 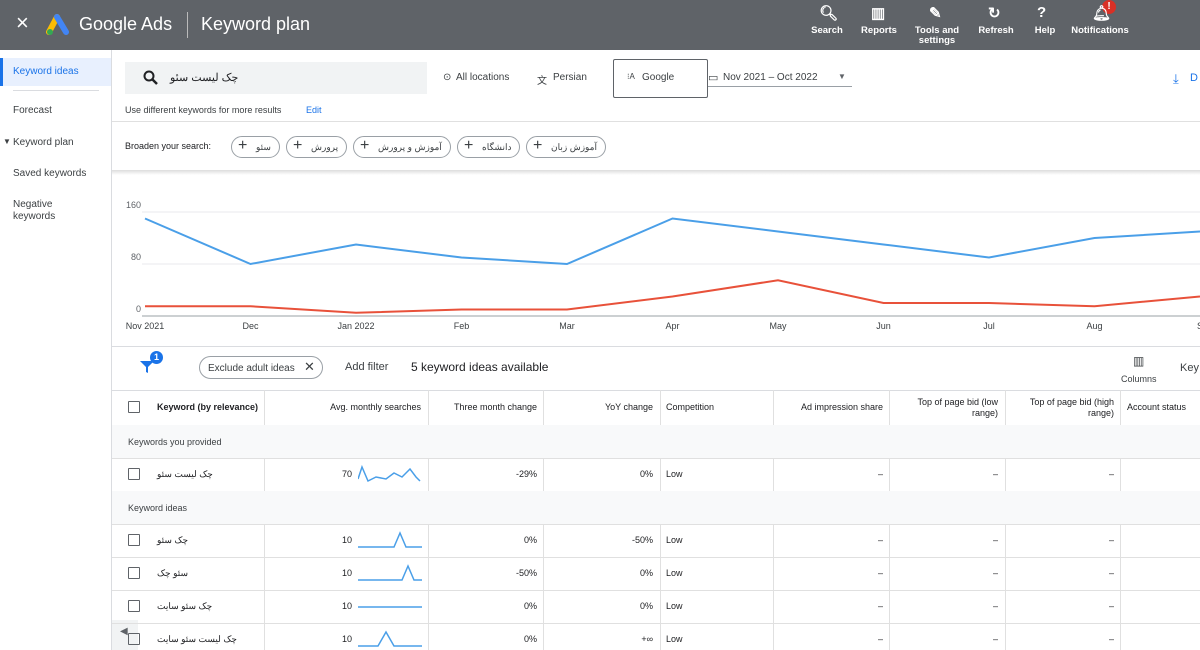 What do you see at coordinates (314, 110) in the screenshot?
I see `edit-link: Edit` at bounding box center [314, 110].